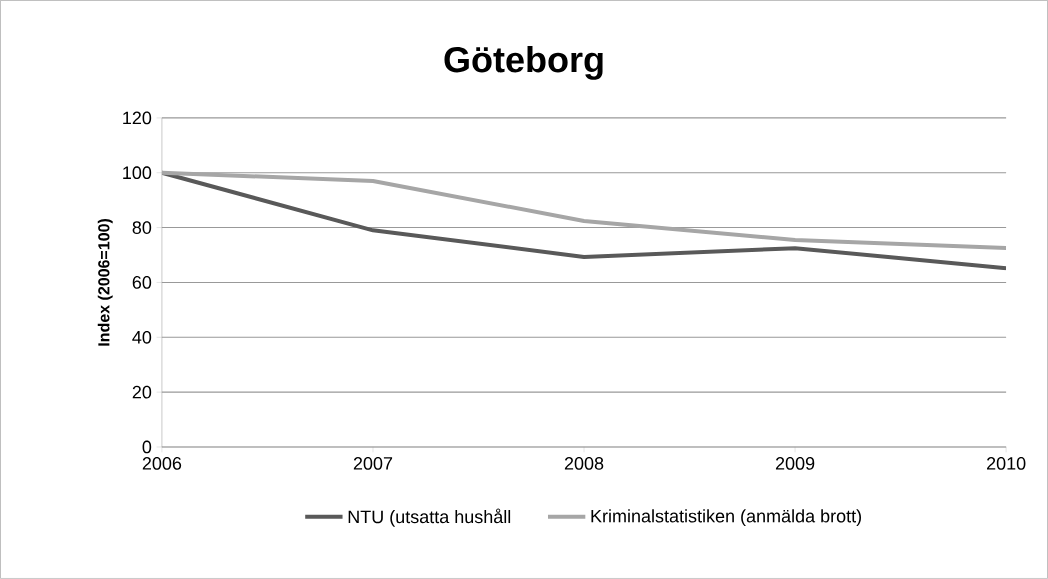  Describe the element at coordinates (373, 463) in the screenshot. I see `x-tick-label: 2007` at that location.